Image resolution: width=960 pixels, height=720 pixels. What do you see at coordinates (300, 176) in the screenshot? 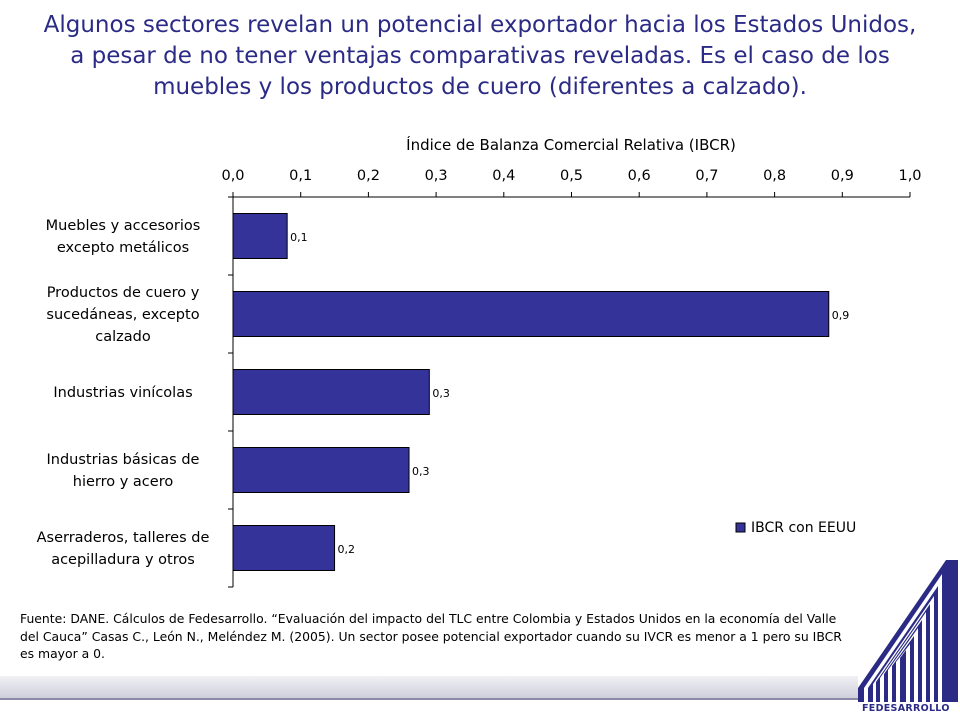
I see `x-tick-label: 0,1` at bounding box center [300, 176].